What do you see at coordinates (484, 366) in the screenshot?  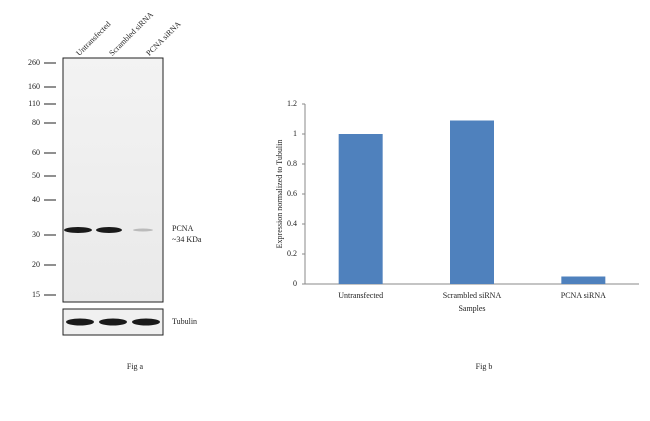 I see `caption: Fig b` at bounding box center [484, 366].